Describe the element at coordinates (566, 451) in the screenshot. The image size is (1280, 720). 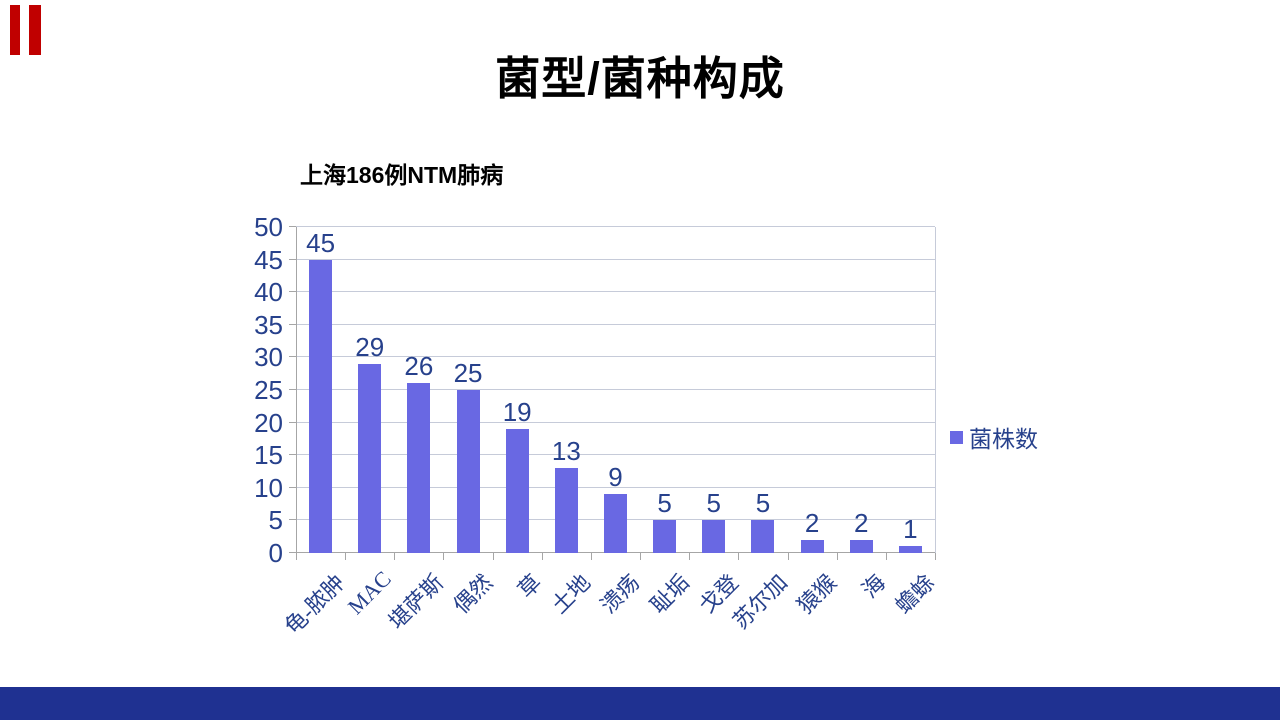
I see `bar-value-label: 13` at that location.